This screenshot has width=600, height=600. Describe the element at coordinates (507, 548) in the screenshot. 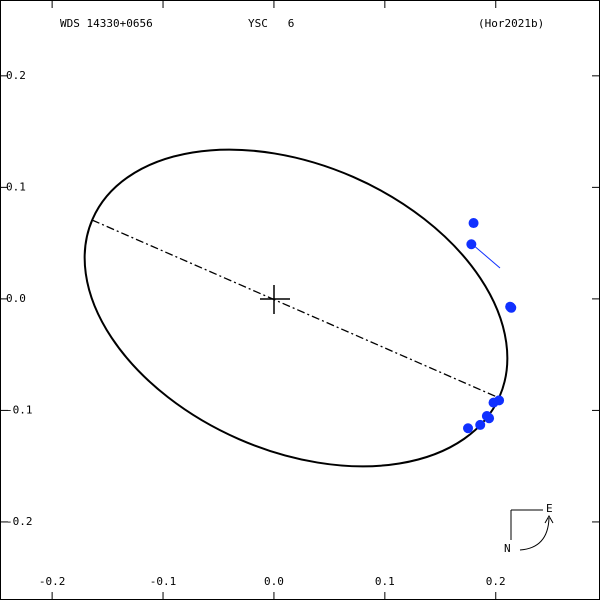

I see `compass-north: N` at that location.